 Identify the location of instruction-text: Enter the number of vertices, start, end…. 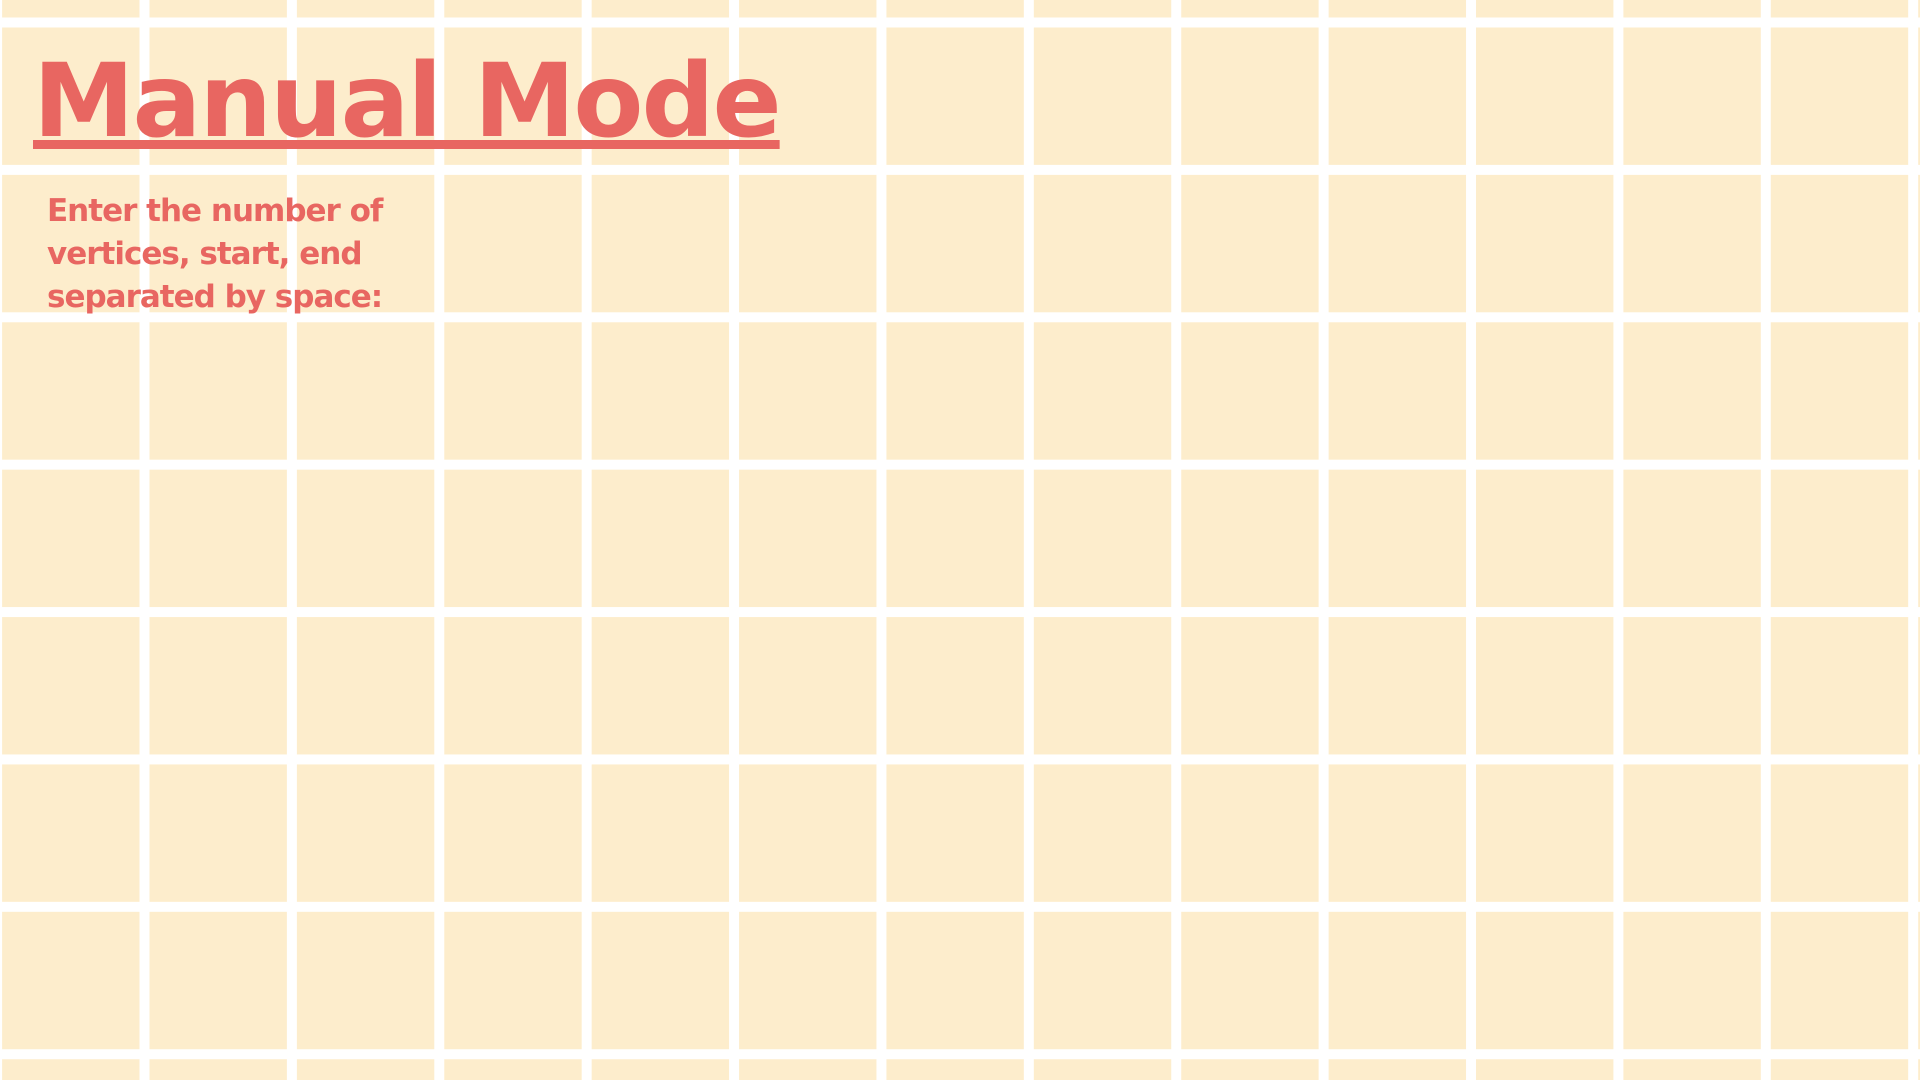
(215, 254).